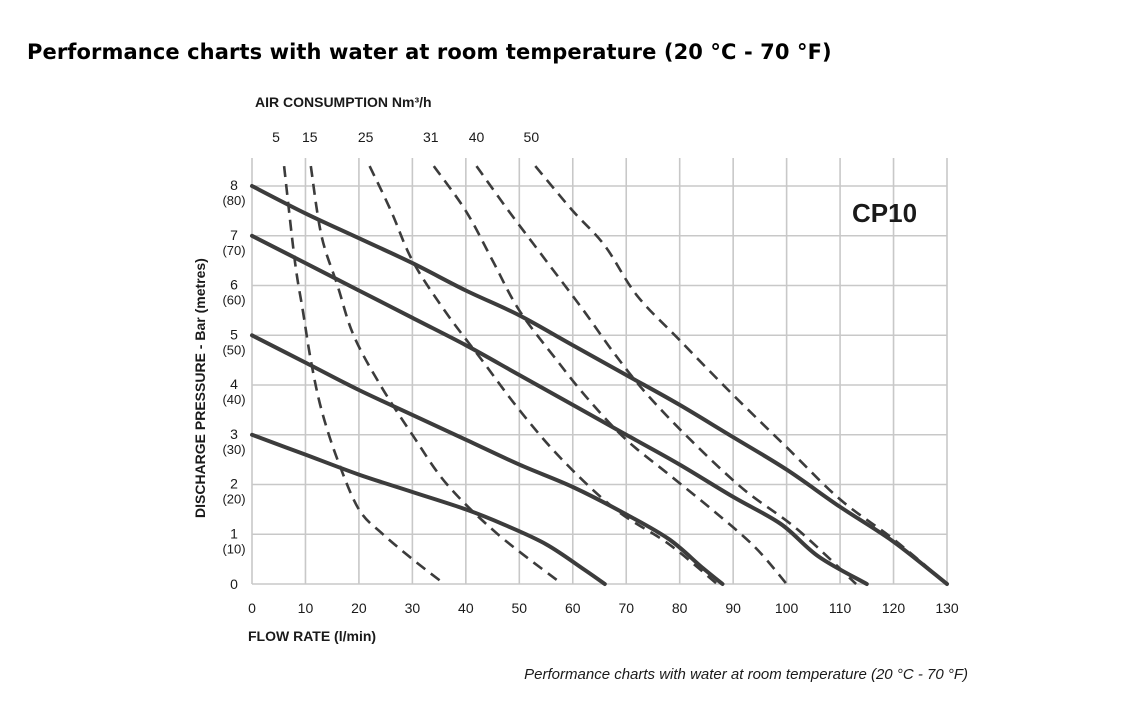 The width and height of the screenshot is (1123, 707). What do you see at coordinates (233, 449) in the screenshot?
I see `y-tick-sublabel: (30)` at bounding box center [233, 449].